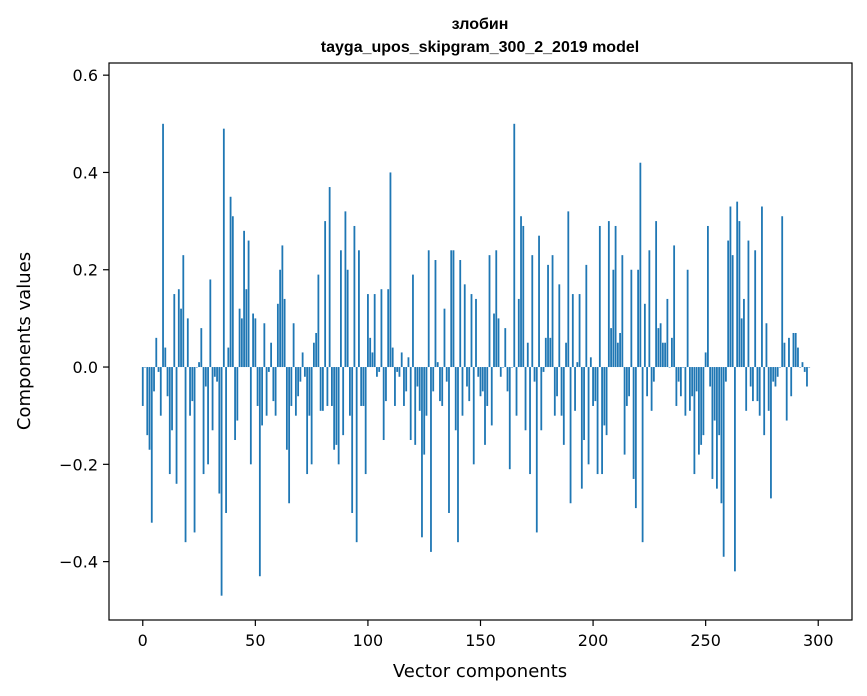 This screenshot has height=696, width=867. What do you see at coordinates (593, 640) in the screenshot?
I see `x-tick-label-200: 200` at bounding box center [593, 640].